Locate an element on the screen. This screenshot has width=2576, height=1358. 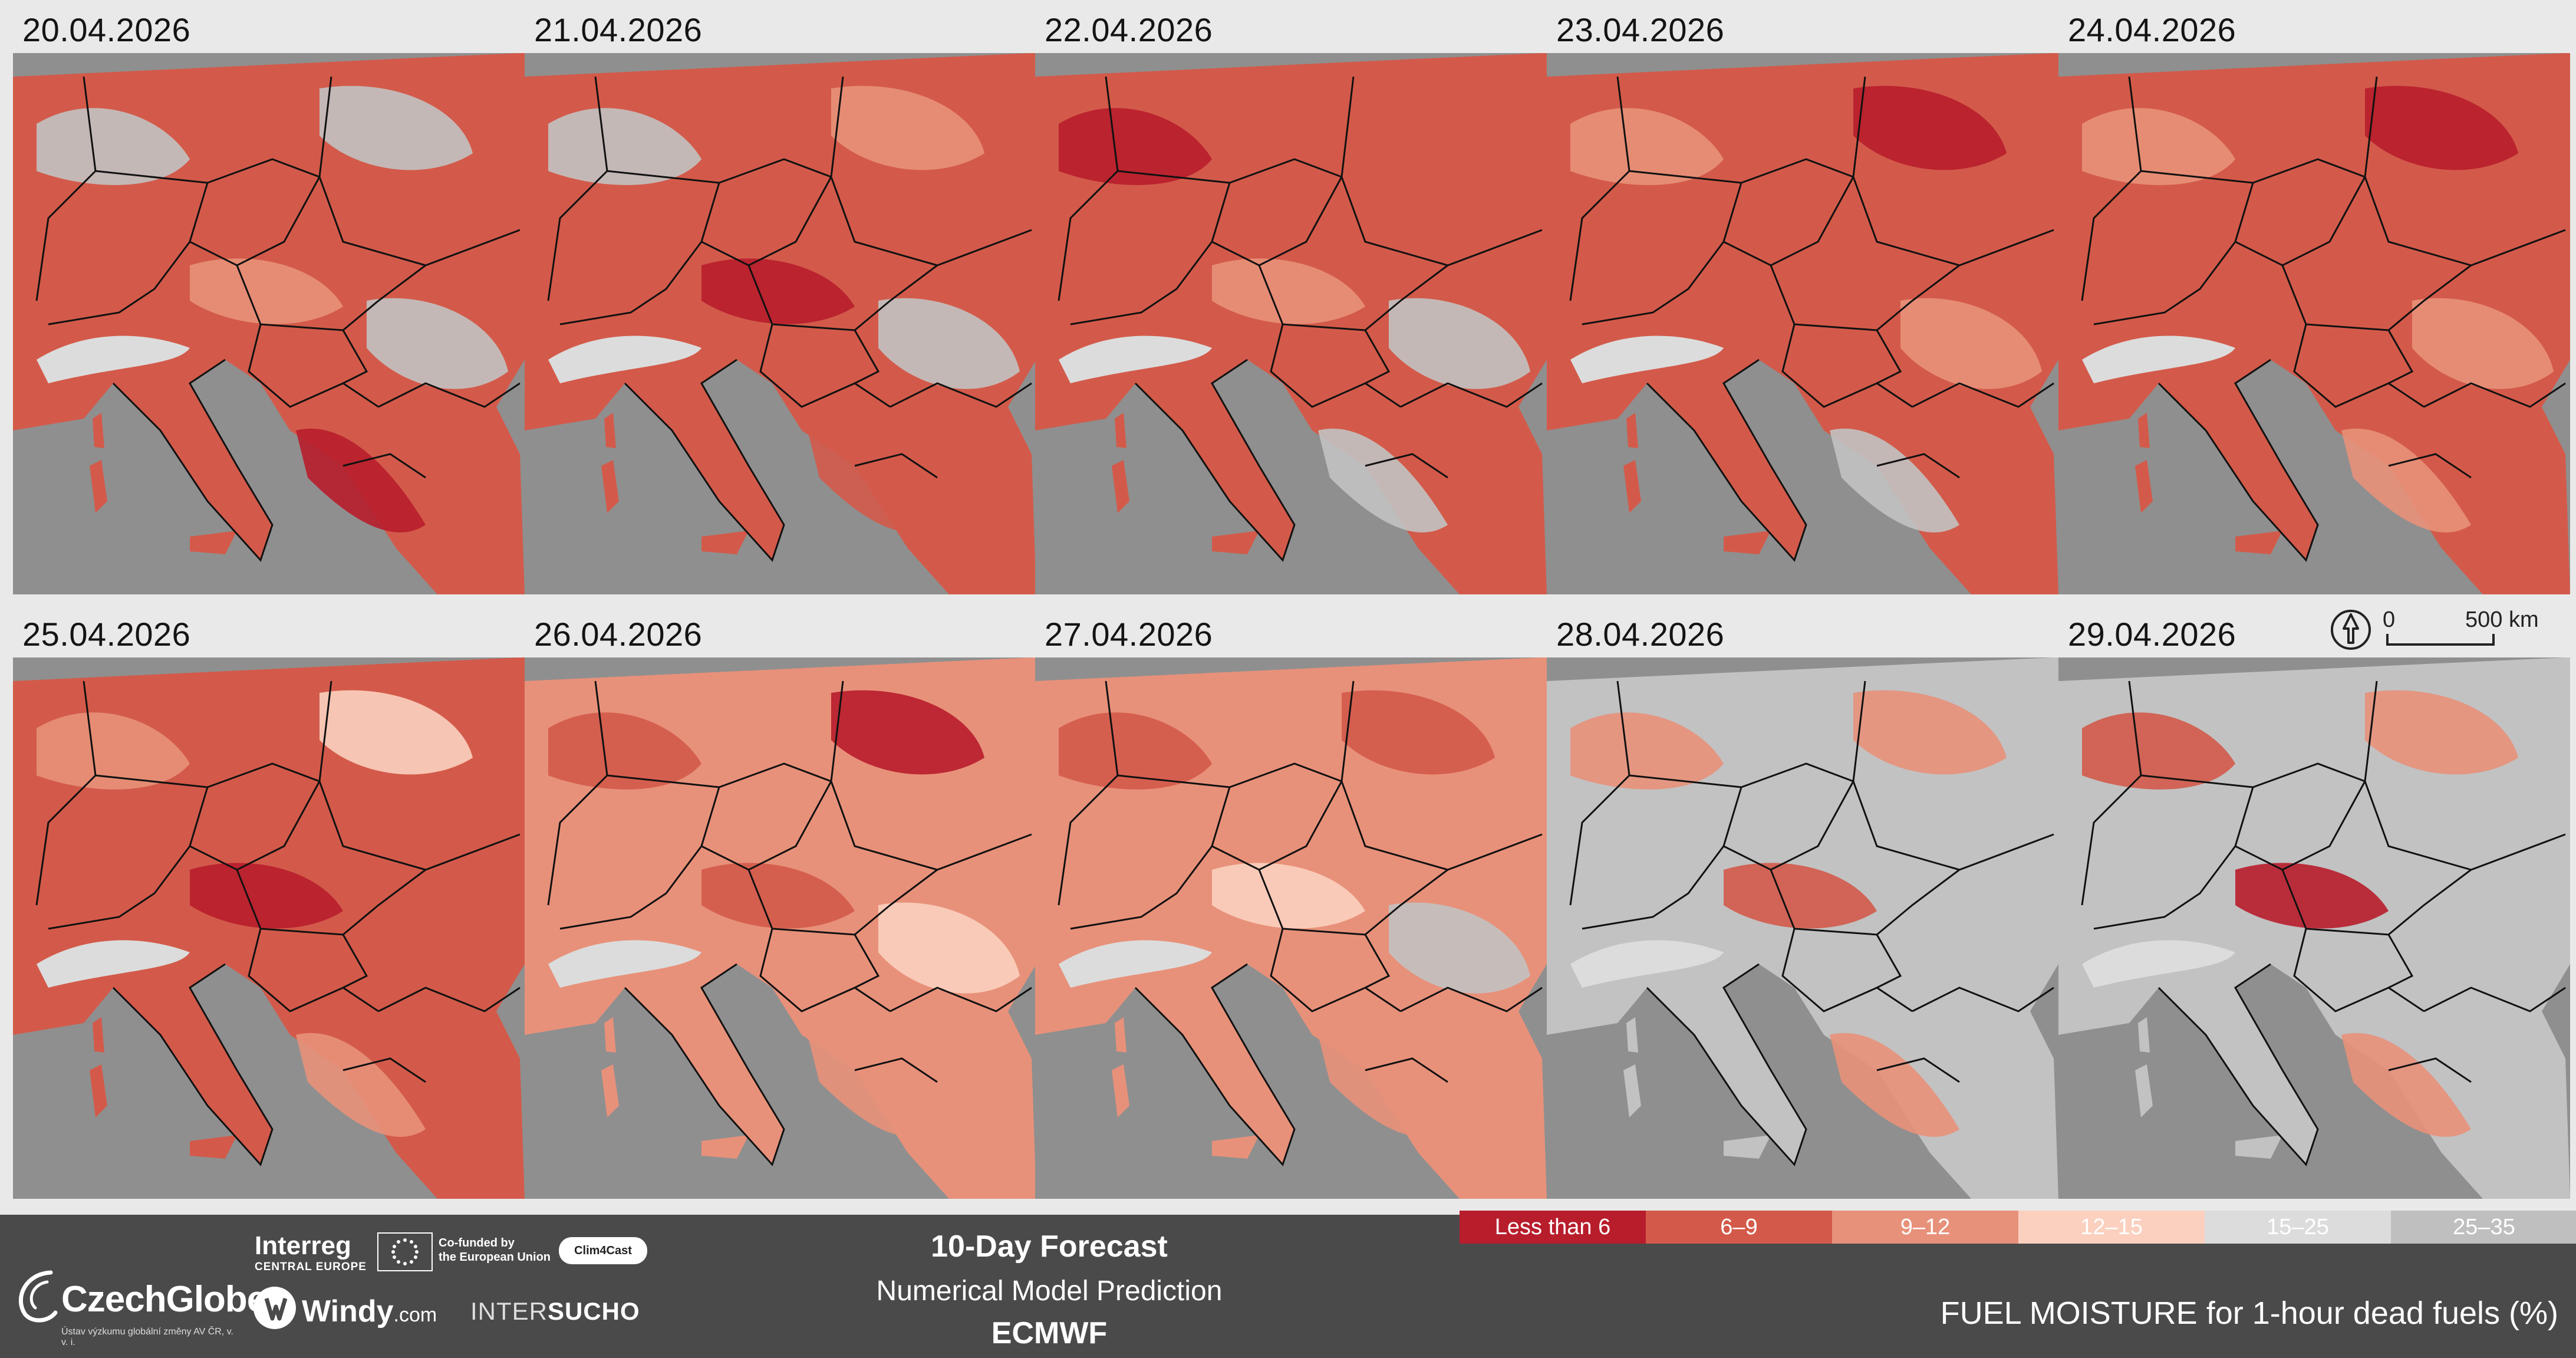
clim4cast-wordmark: Clim4Cast is located at coordinates (603, 1250).